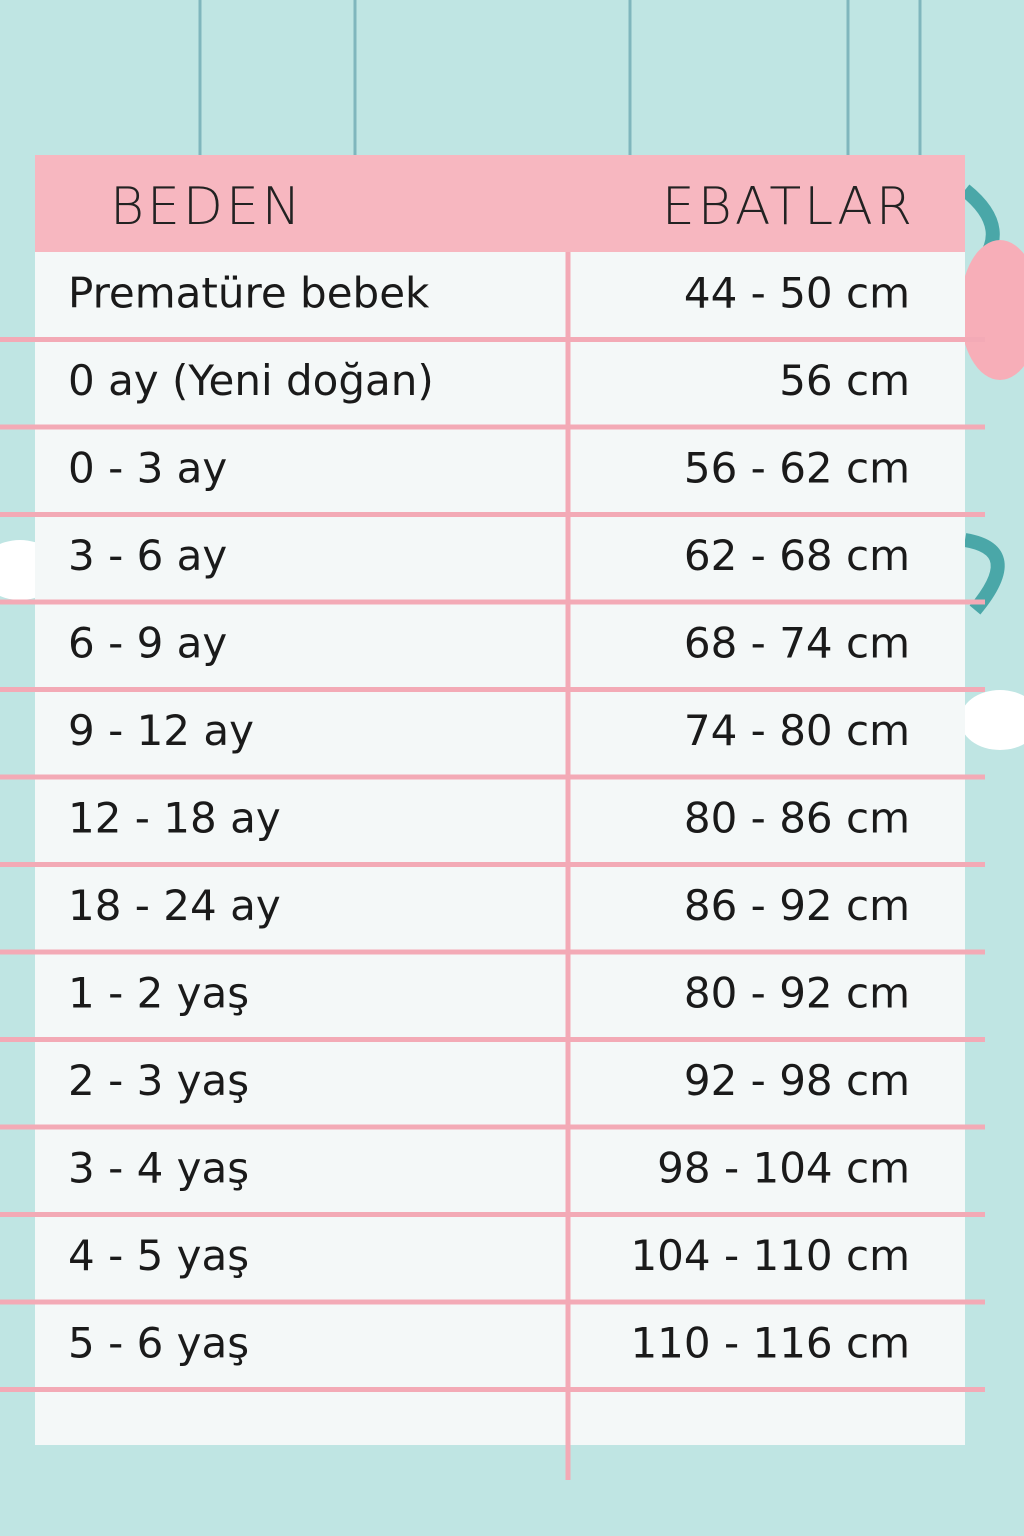 The width and height of the screenshot is (1024, 1536). I want to click on table-header, so click(500, 203).